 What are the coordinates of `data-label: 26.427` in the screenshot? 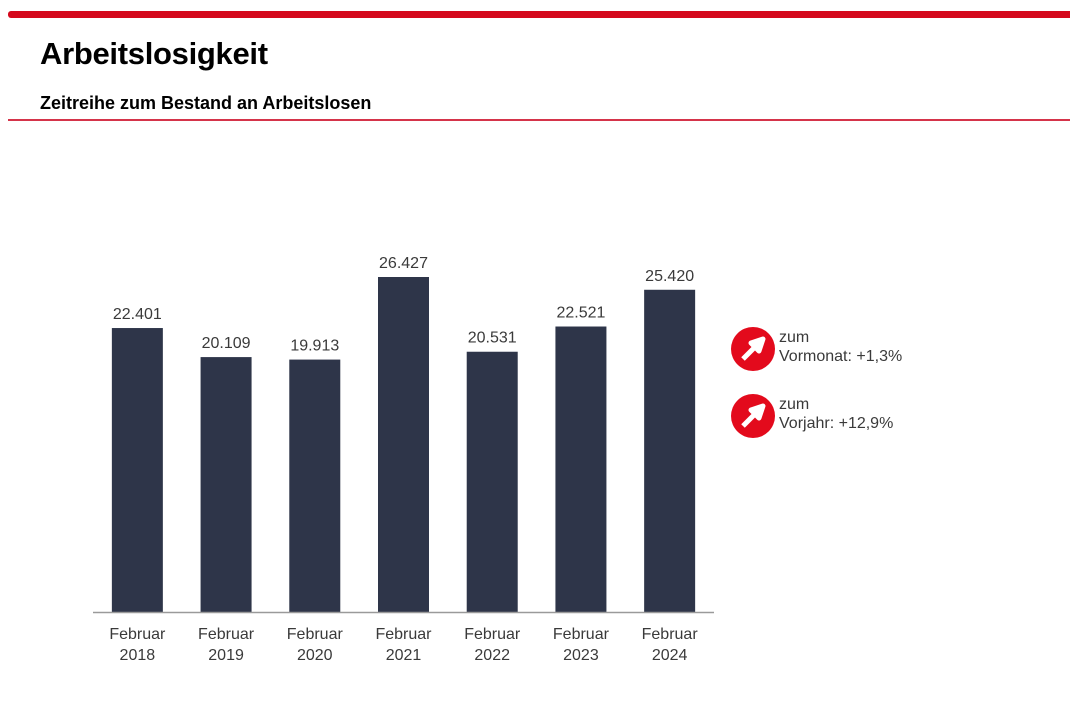 It's located at (403, 263).